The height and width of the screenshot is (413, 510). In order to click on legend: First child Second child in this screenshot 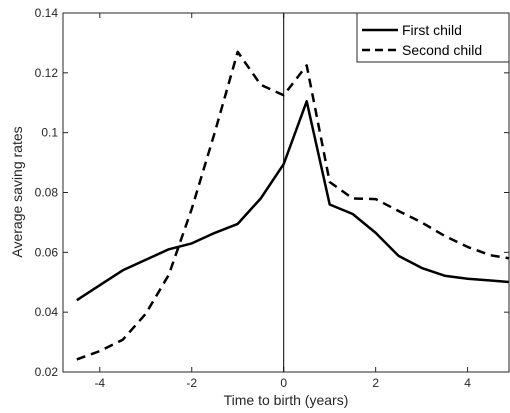, I will do `click(433, 37)`.